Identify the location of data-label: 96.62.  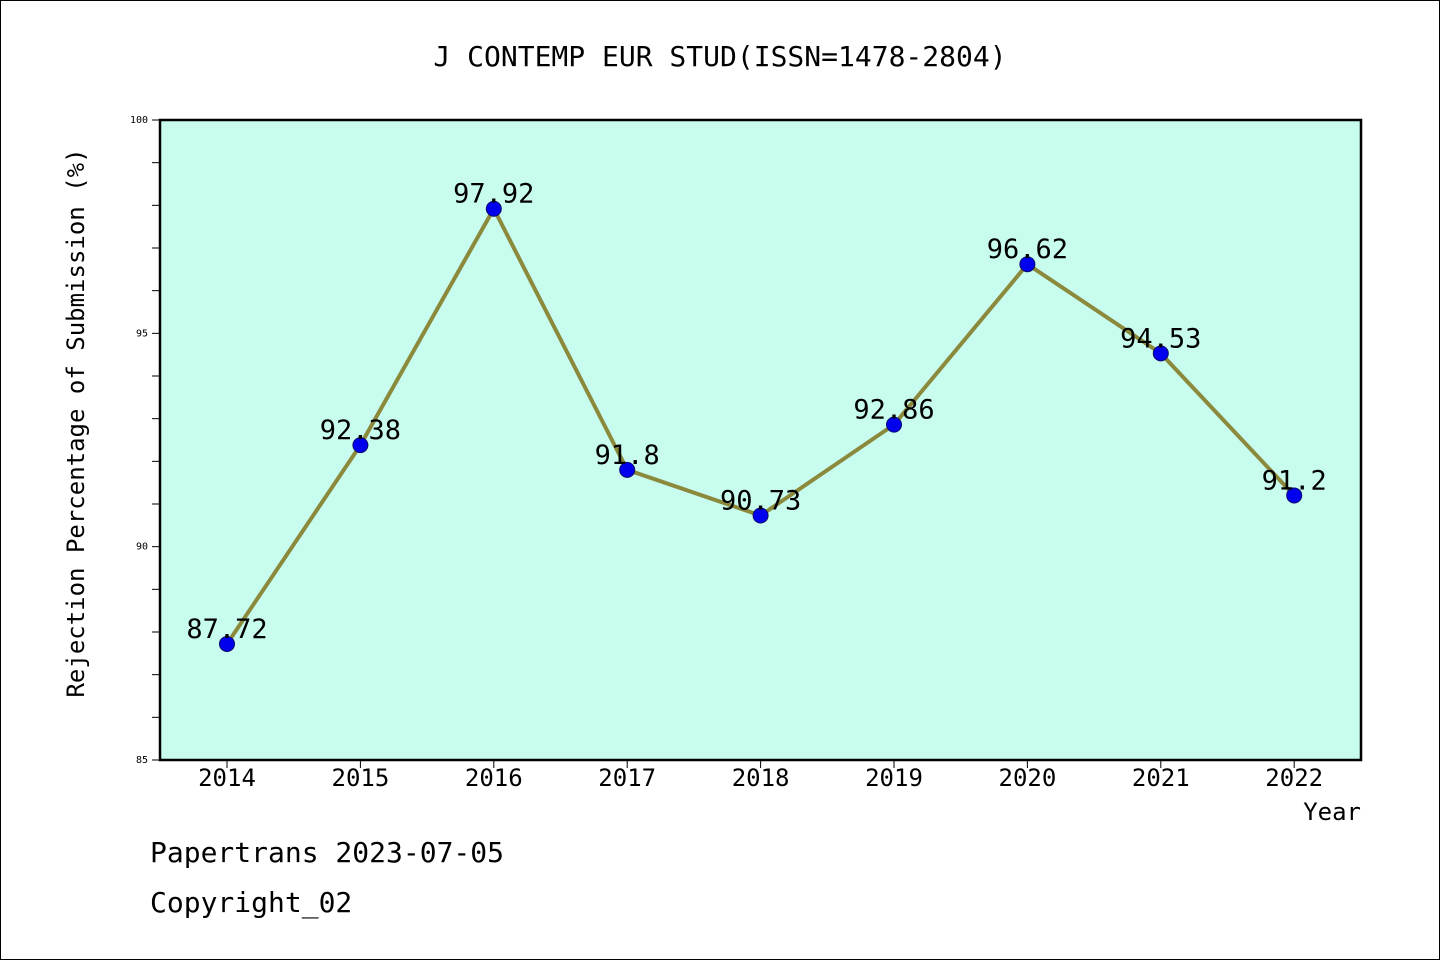
(1027, 249).